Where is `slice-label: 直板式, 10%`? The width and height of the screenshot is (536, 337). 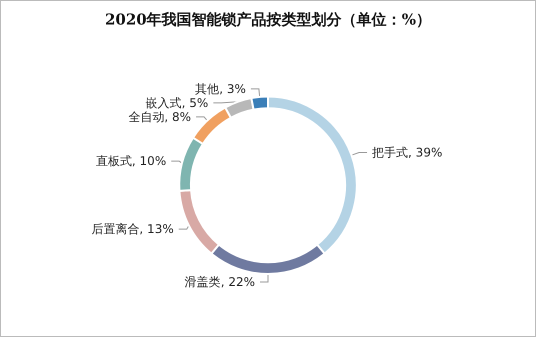
slice-label: 直板式, 10% is located at coordinates (131, 161).